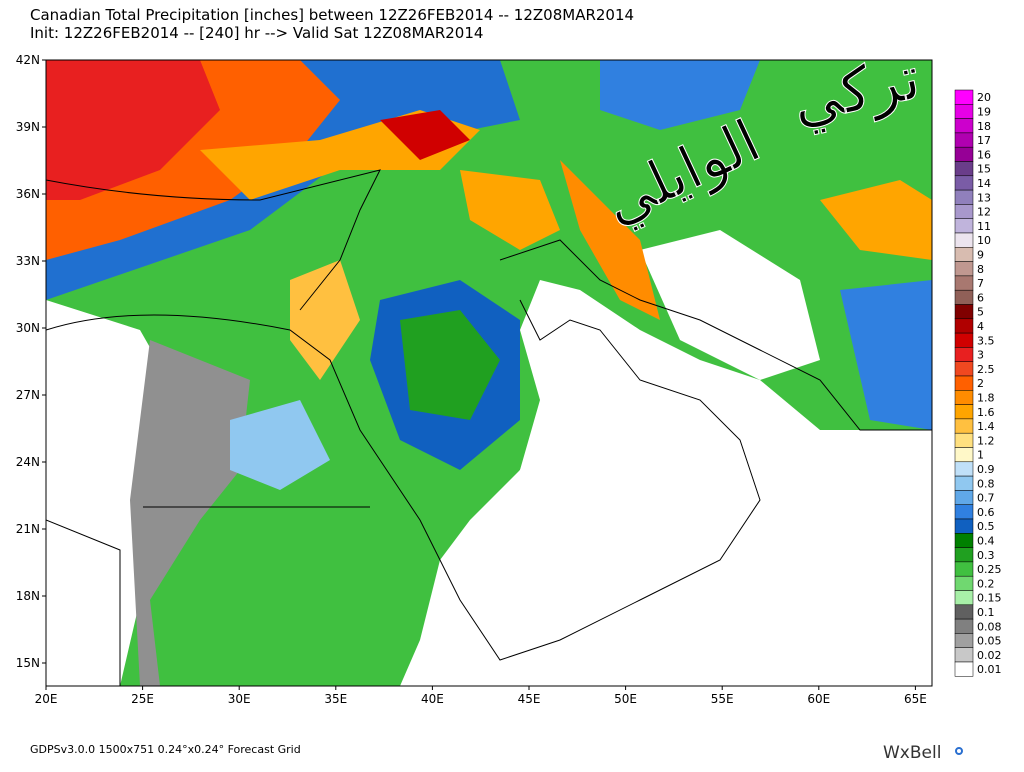 The height and width of the screenshot is (772, 1024). Describe the element at coordinates (980, 455) in the screenshot. I see `colorbar-label: 1` at that location.